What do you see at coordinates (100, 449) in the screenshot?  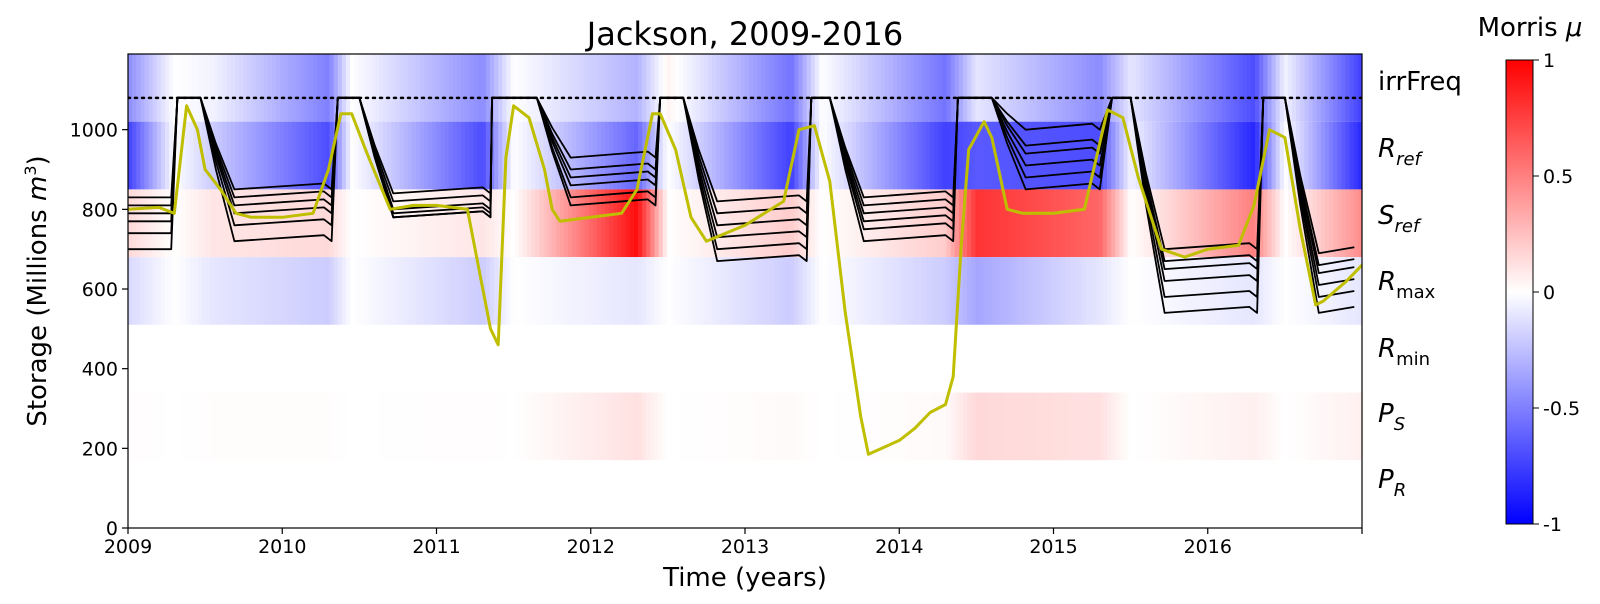 I see `y-tick-label: 200` at bounding box center [100, 449].